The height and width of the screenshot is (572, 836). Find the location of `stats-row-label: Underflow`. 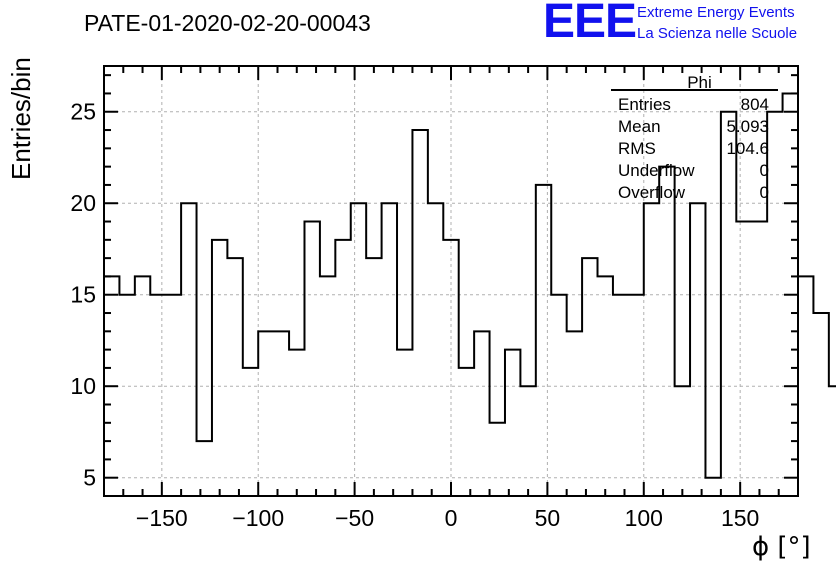

stats-row-label: Underflow is located at coordinates (656, 170).